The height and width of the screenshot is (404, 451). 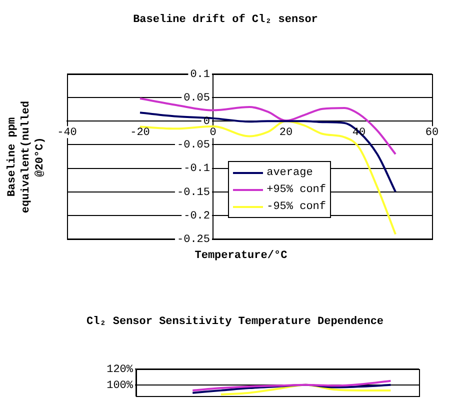 I want to click on y-tick-label: 0, so click(x=206, y=122).